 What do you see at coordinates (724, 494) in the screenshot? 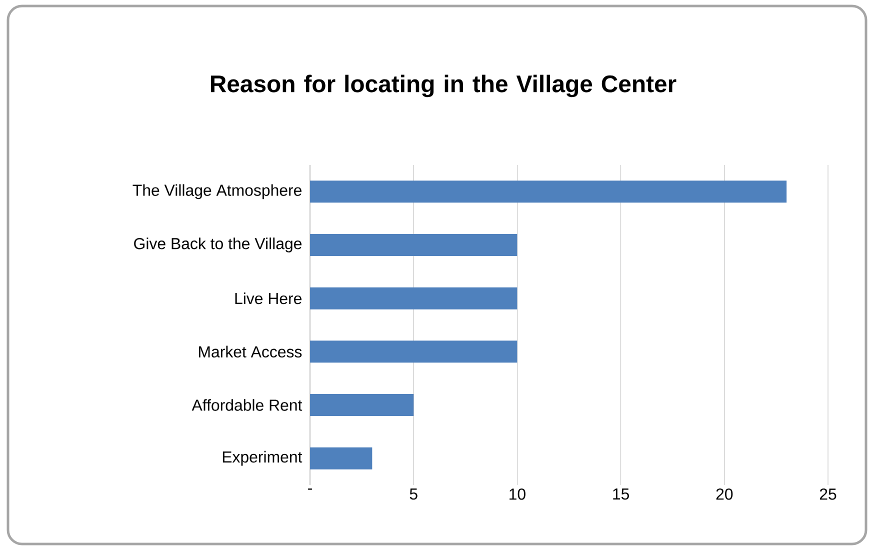
I see `x-tick-label: 20` at bounding box center [724, 494].